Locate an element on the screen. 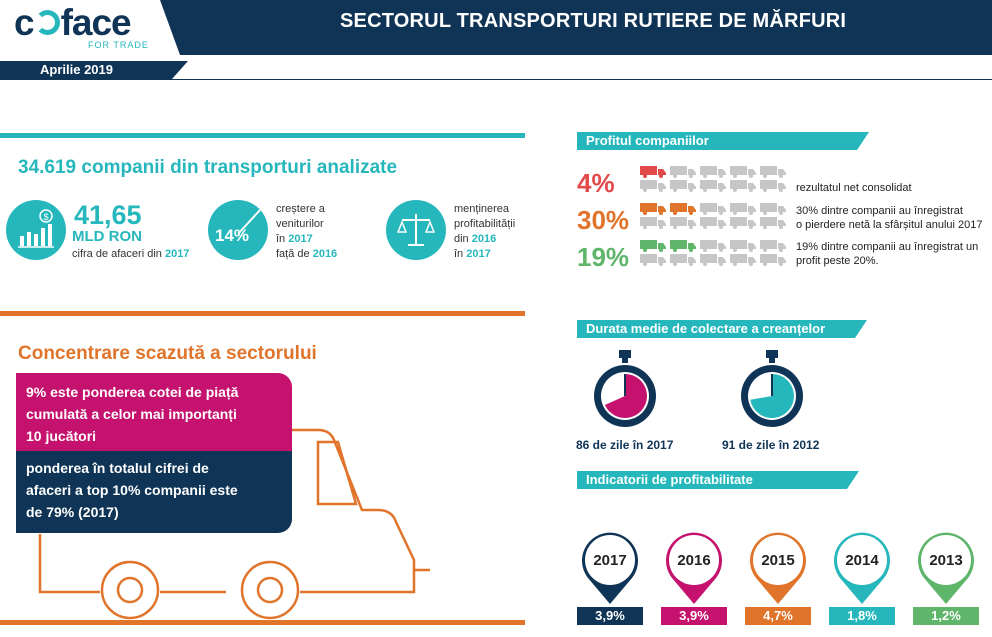 The image size is (992, 637). section-divider-teal is located at coordinates (262, 135).